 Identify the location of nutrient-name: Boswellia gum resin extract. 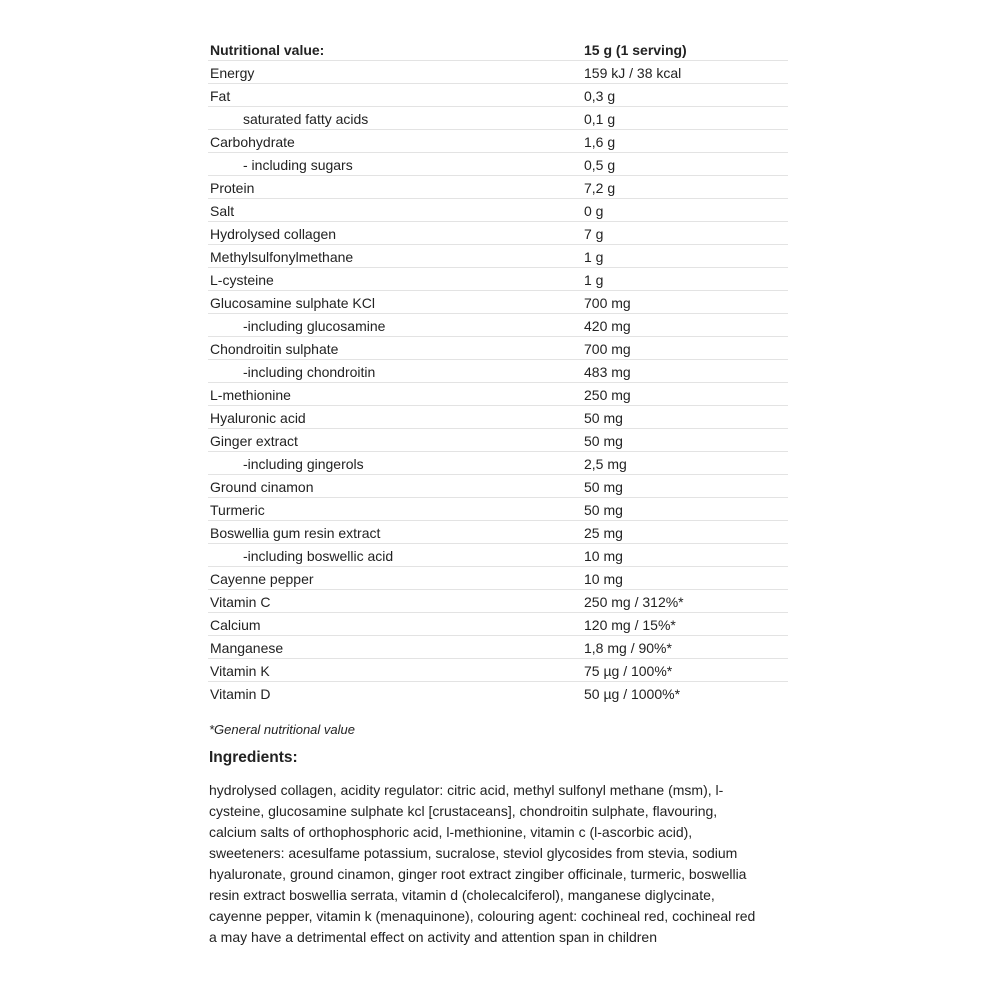
(295, 533).